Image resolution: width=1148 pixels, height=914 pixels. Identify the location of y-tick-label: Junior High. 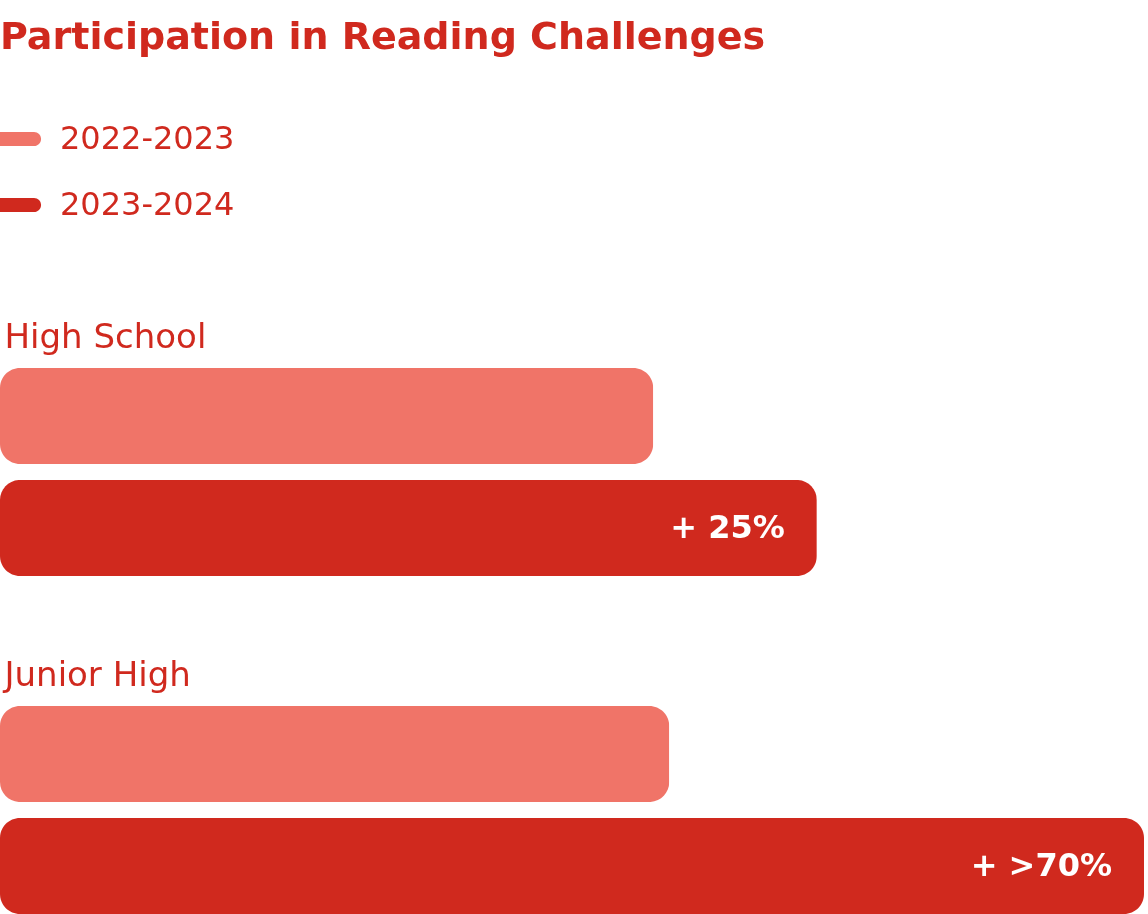
(96, 674).